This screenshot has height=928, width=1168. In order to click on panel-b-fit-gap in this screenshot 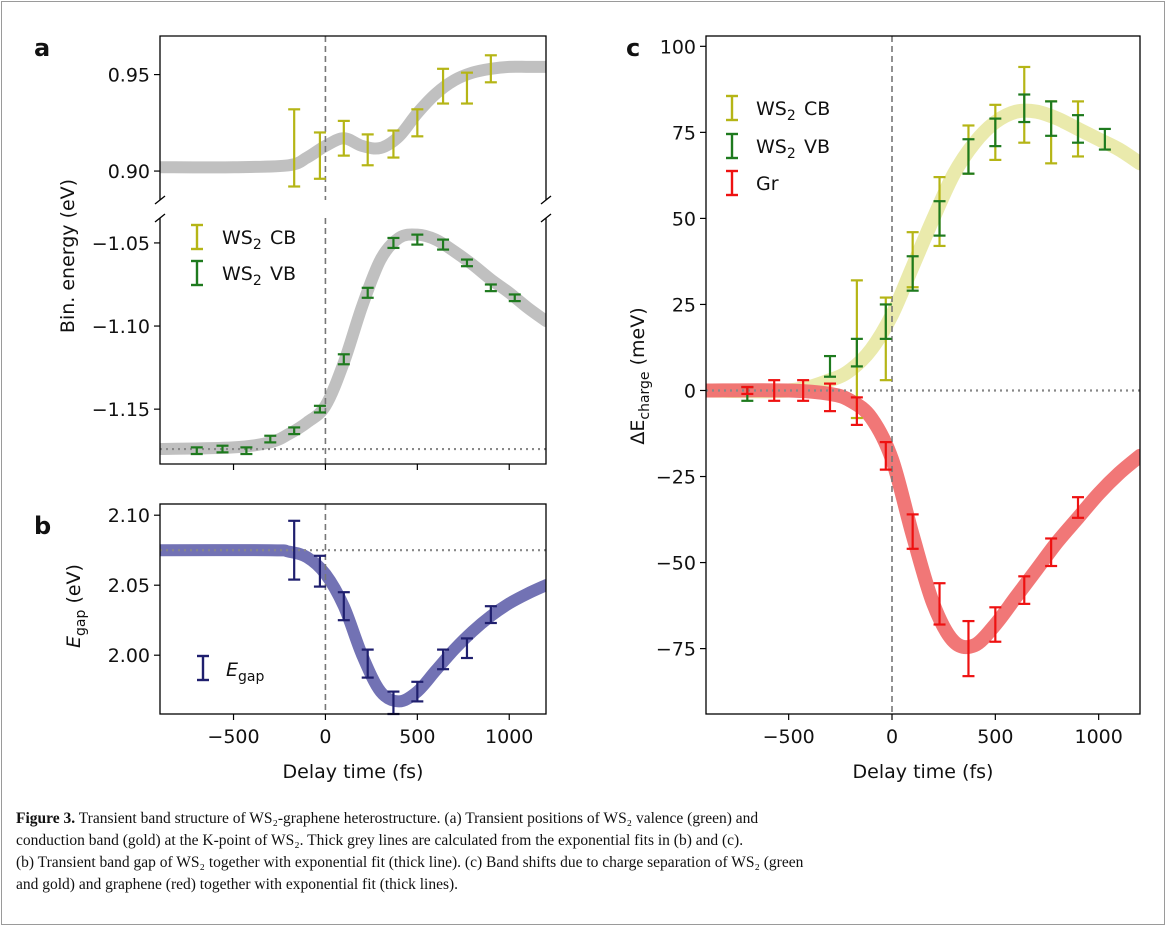, I will do `click(353, 626)`.